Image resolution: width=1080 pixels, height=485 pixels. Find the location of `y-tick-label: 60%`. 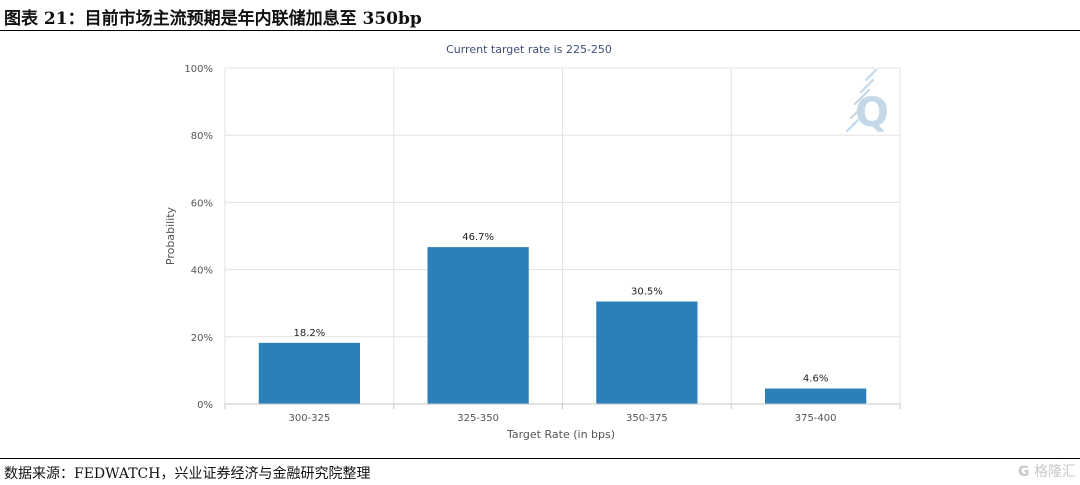

y-tick-label: 60% is located at coordinates (202, 203).